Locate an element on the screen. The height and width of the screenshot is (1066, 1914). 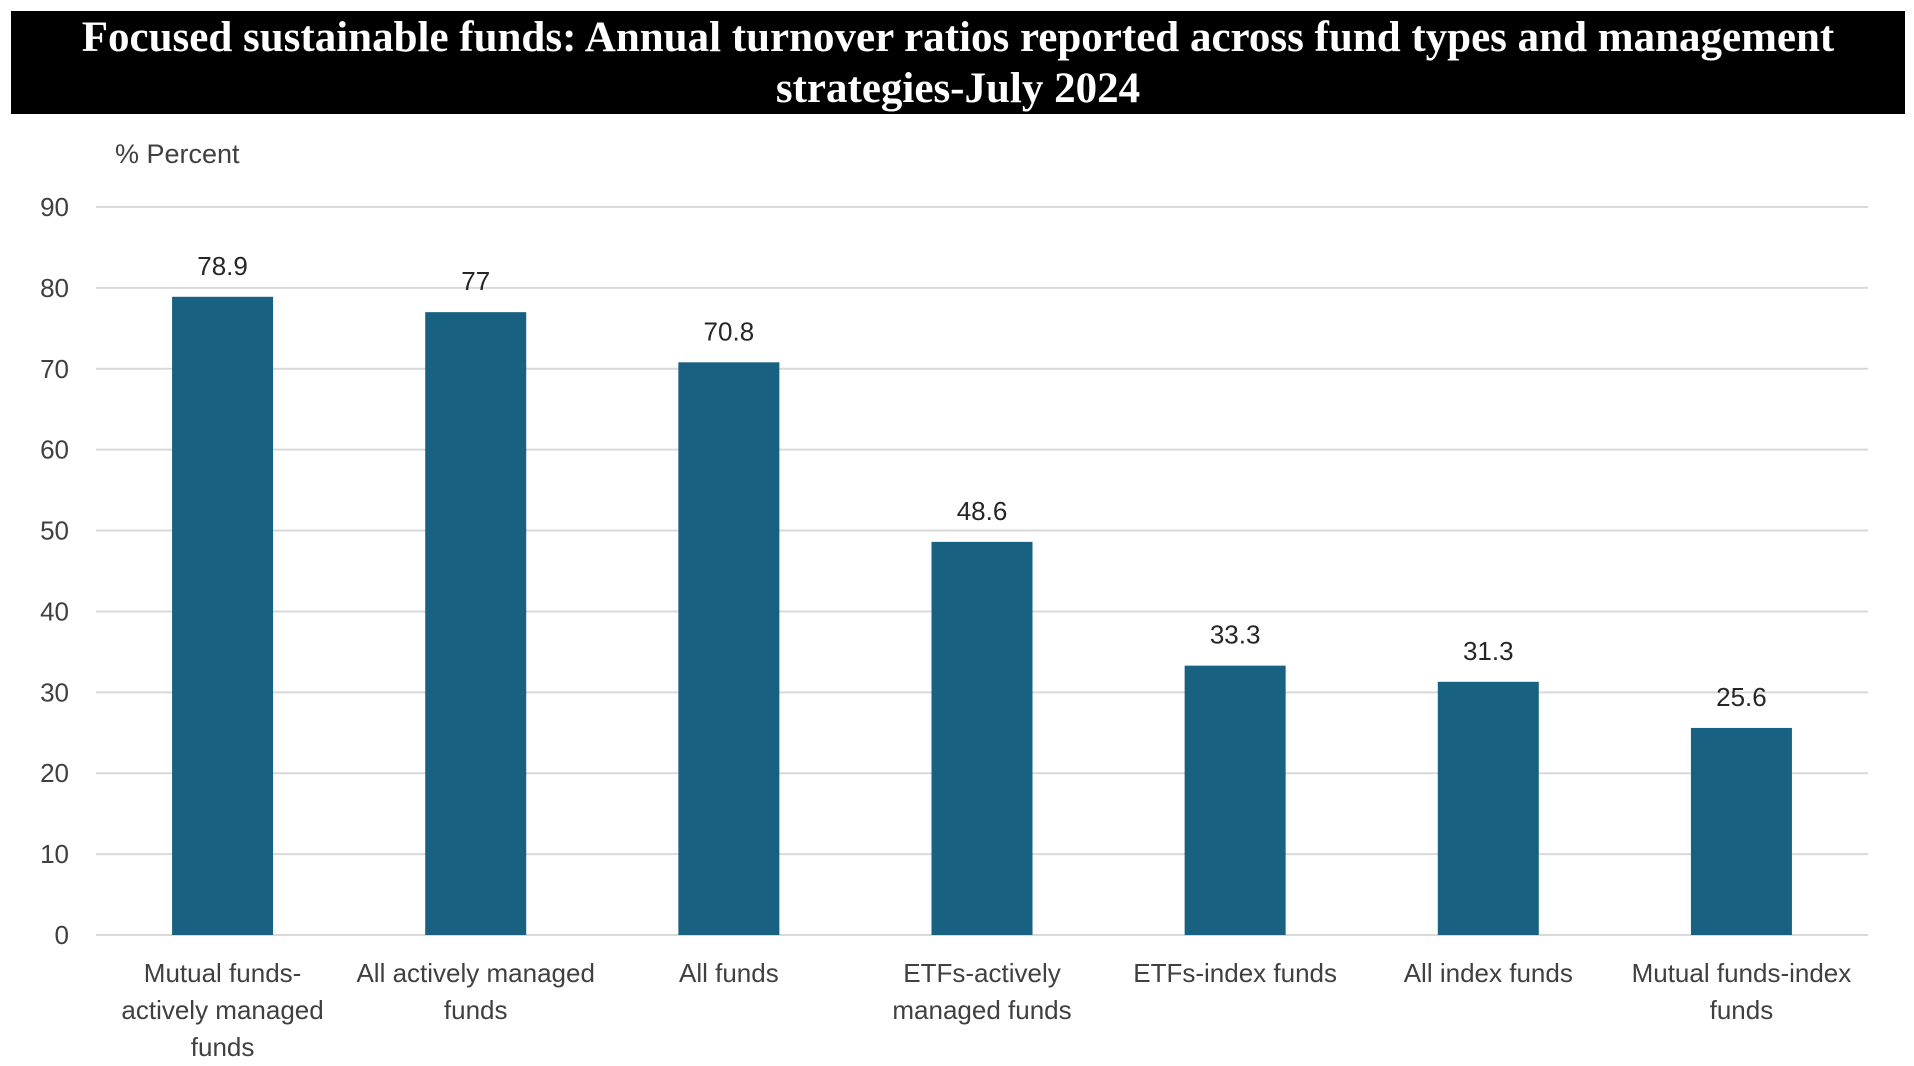
y-tick-label: 30 is located at coordinates (54, 692).